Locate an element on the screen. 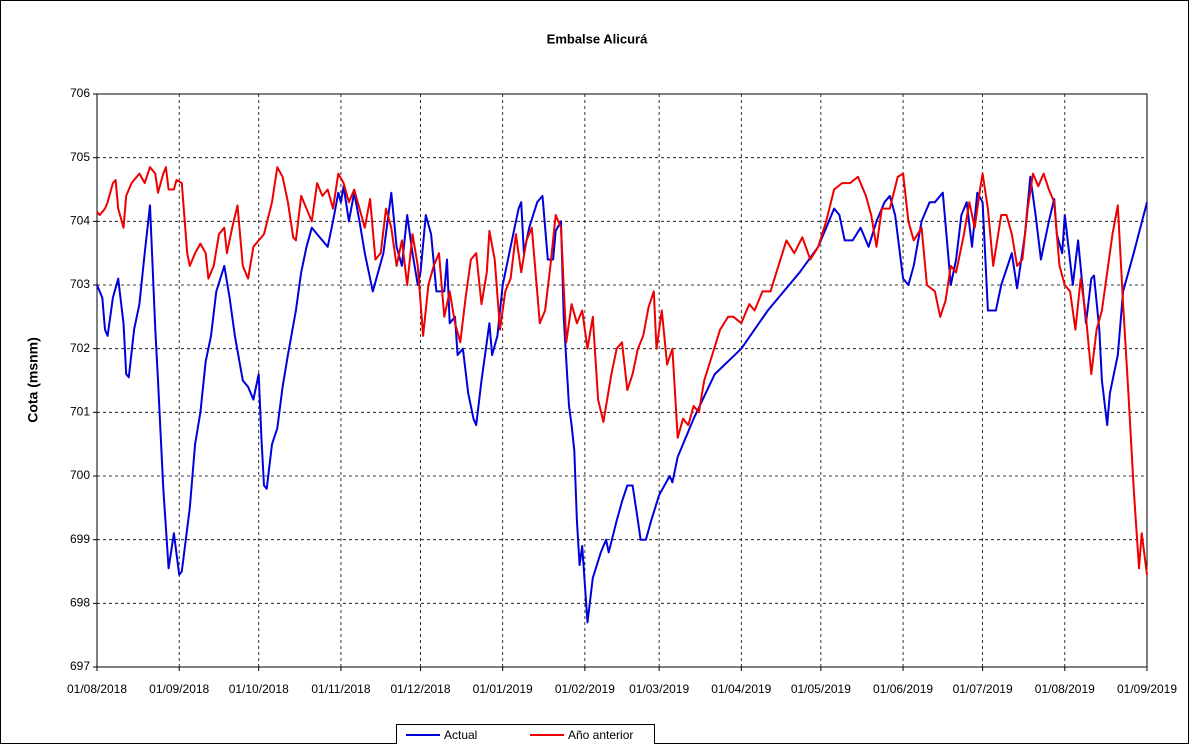  legend-label: Año anterior is located at coordinates (600, 735).